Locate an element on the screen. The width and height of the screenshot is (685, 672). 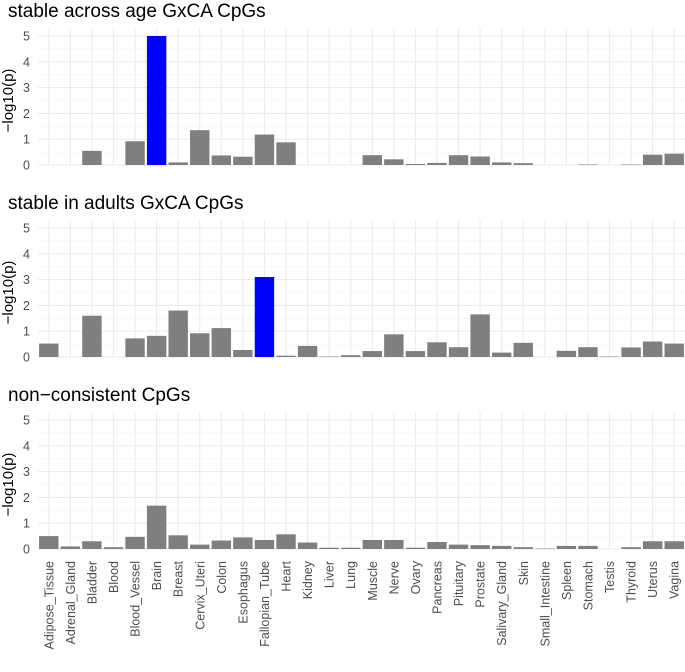
y-tick-label: 2 is located at coordinates (26, 498).